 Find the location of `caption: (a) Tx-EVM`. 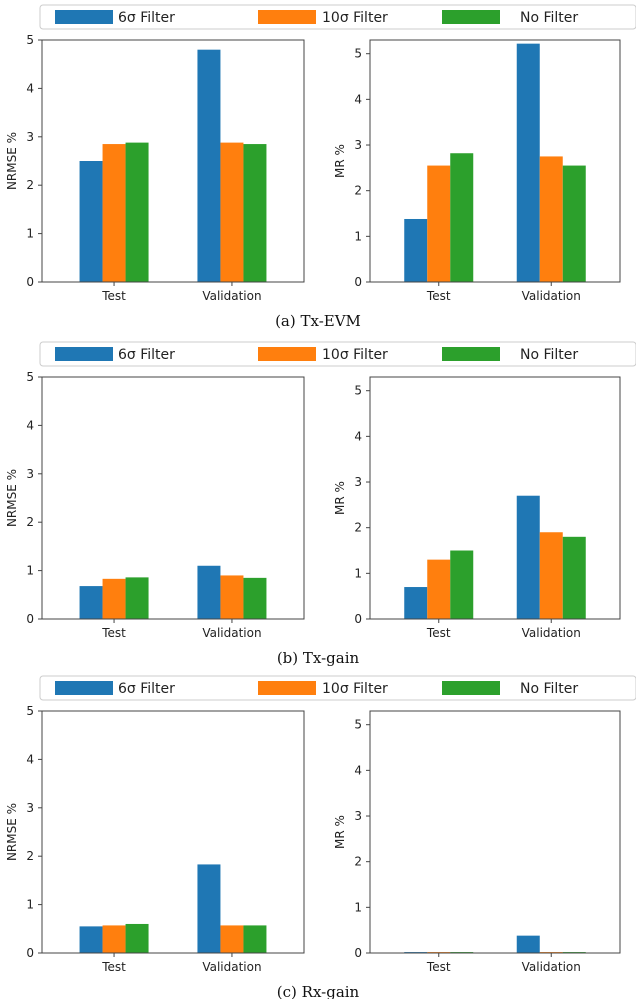

caption: (a) Tx-EVM is located at coordinates (318, 321).